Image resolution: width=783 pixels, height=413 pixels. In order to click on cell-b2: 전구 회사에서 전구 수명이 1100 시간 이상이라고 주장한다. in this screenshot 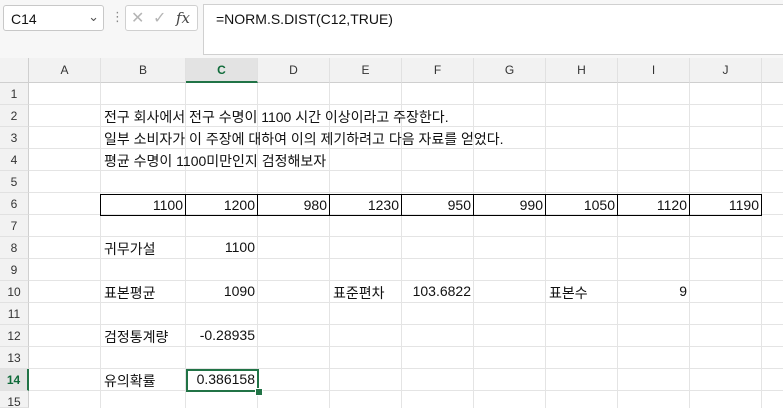, I will do `click(276, 117)`.